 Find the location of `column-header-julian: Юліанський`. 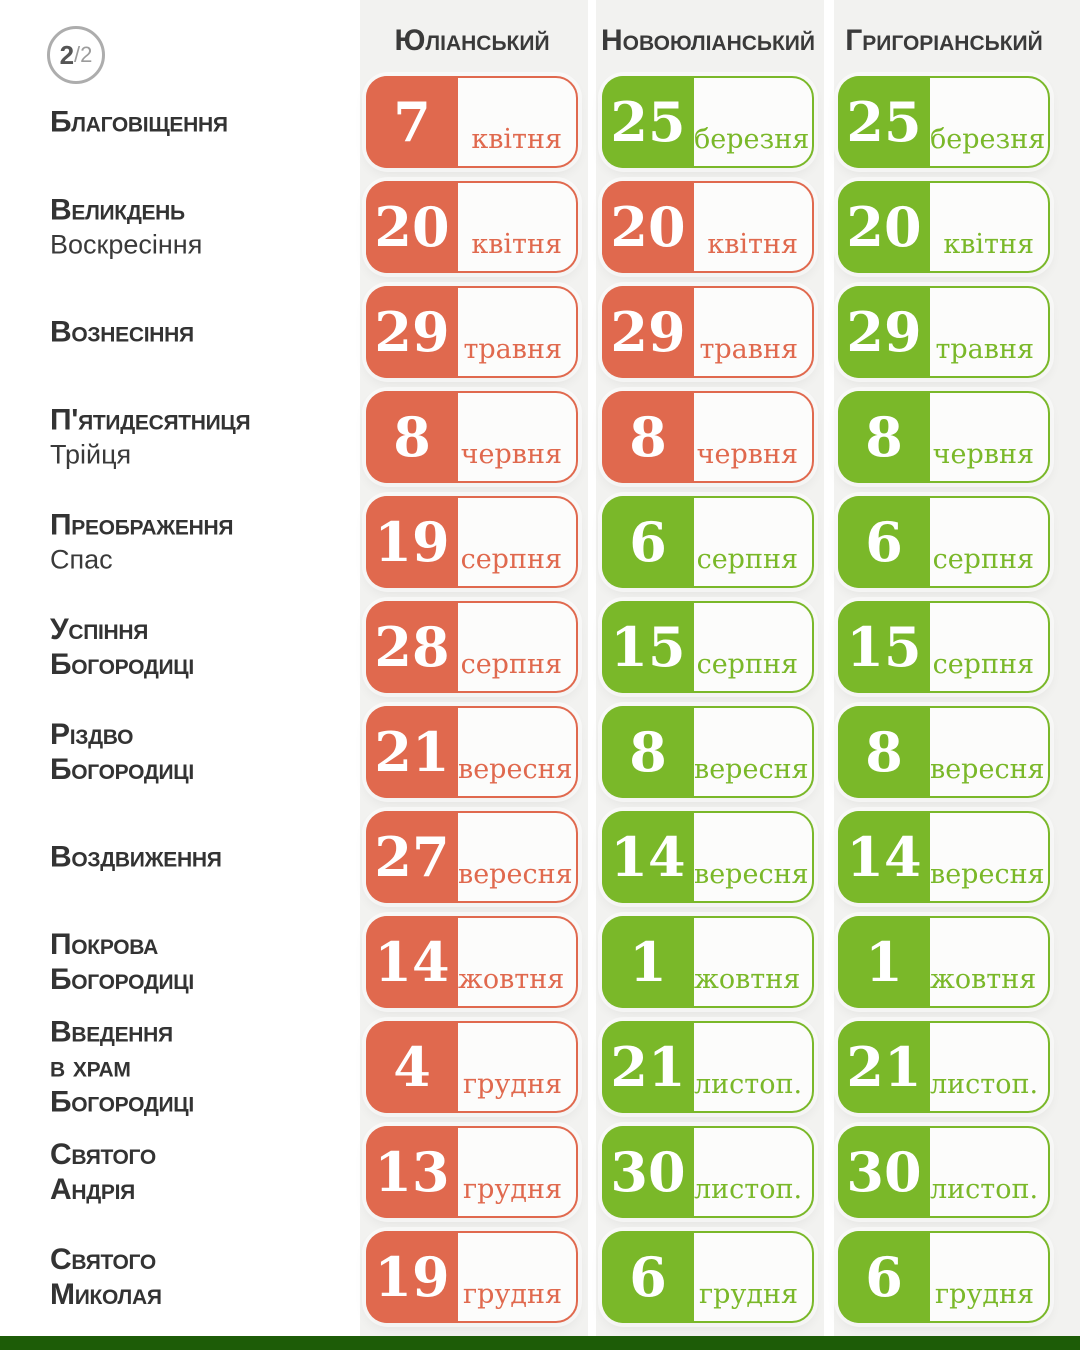

column-header-julian: Юліанський is located at coordinates (472, 40).